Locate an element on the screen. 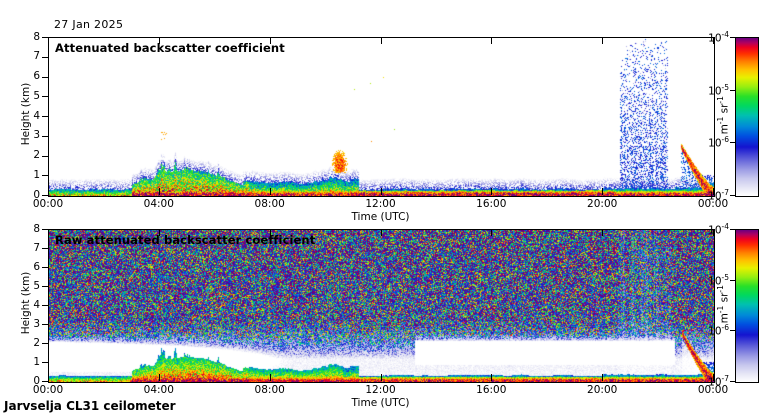  panel-title-top: Attenuated backscatter coefficient is located at coordinates (170, 48).